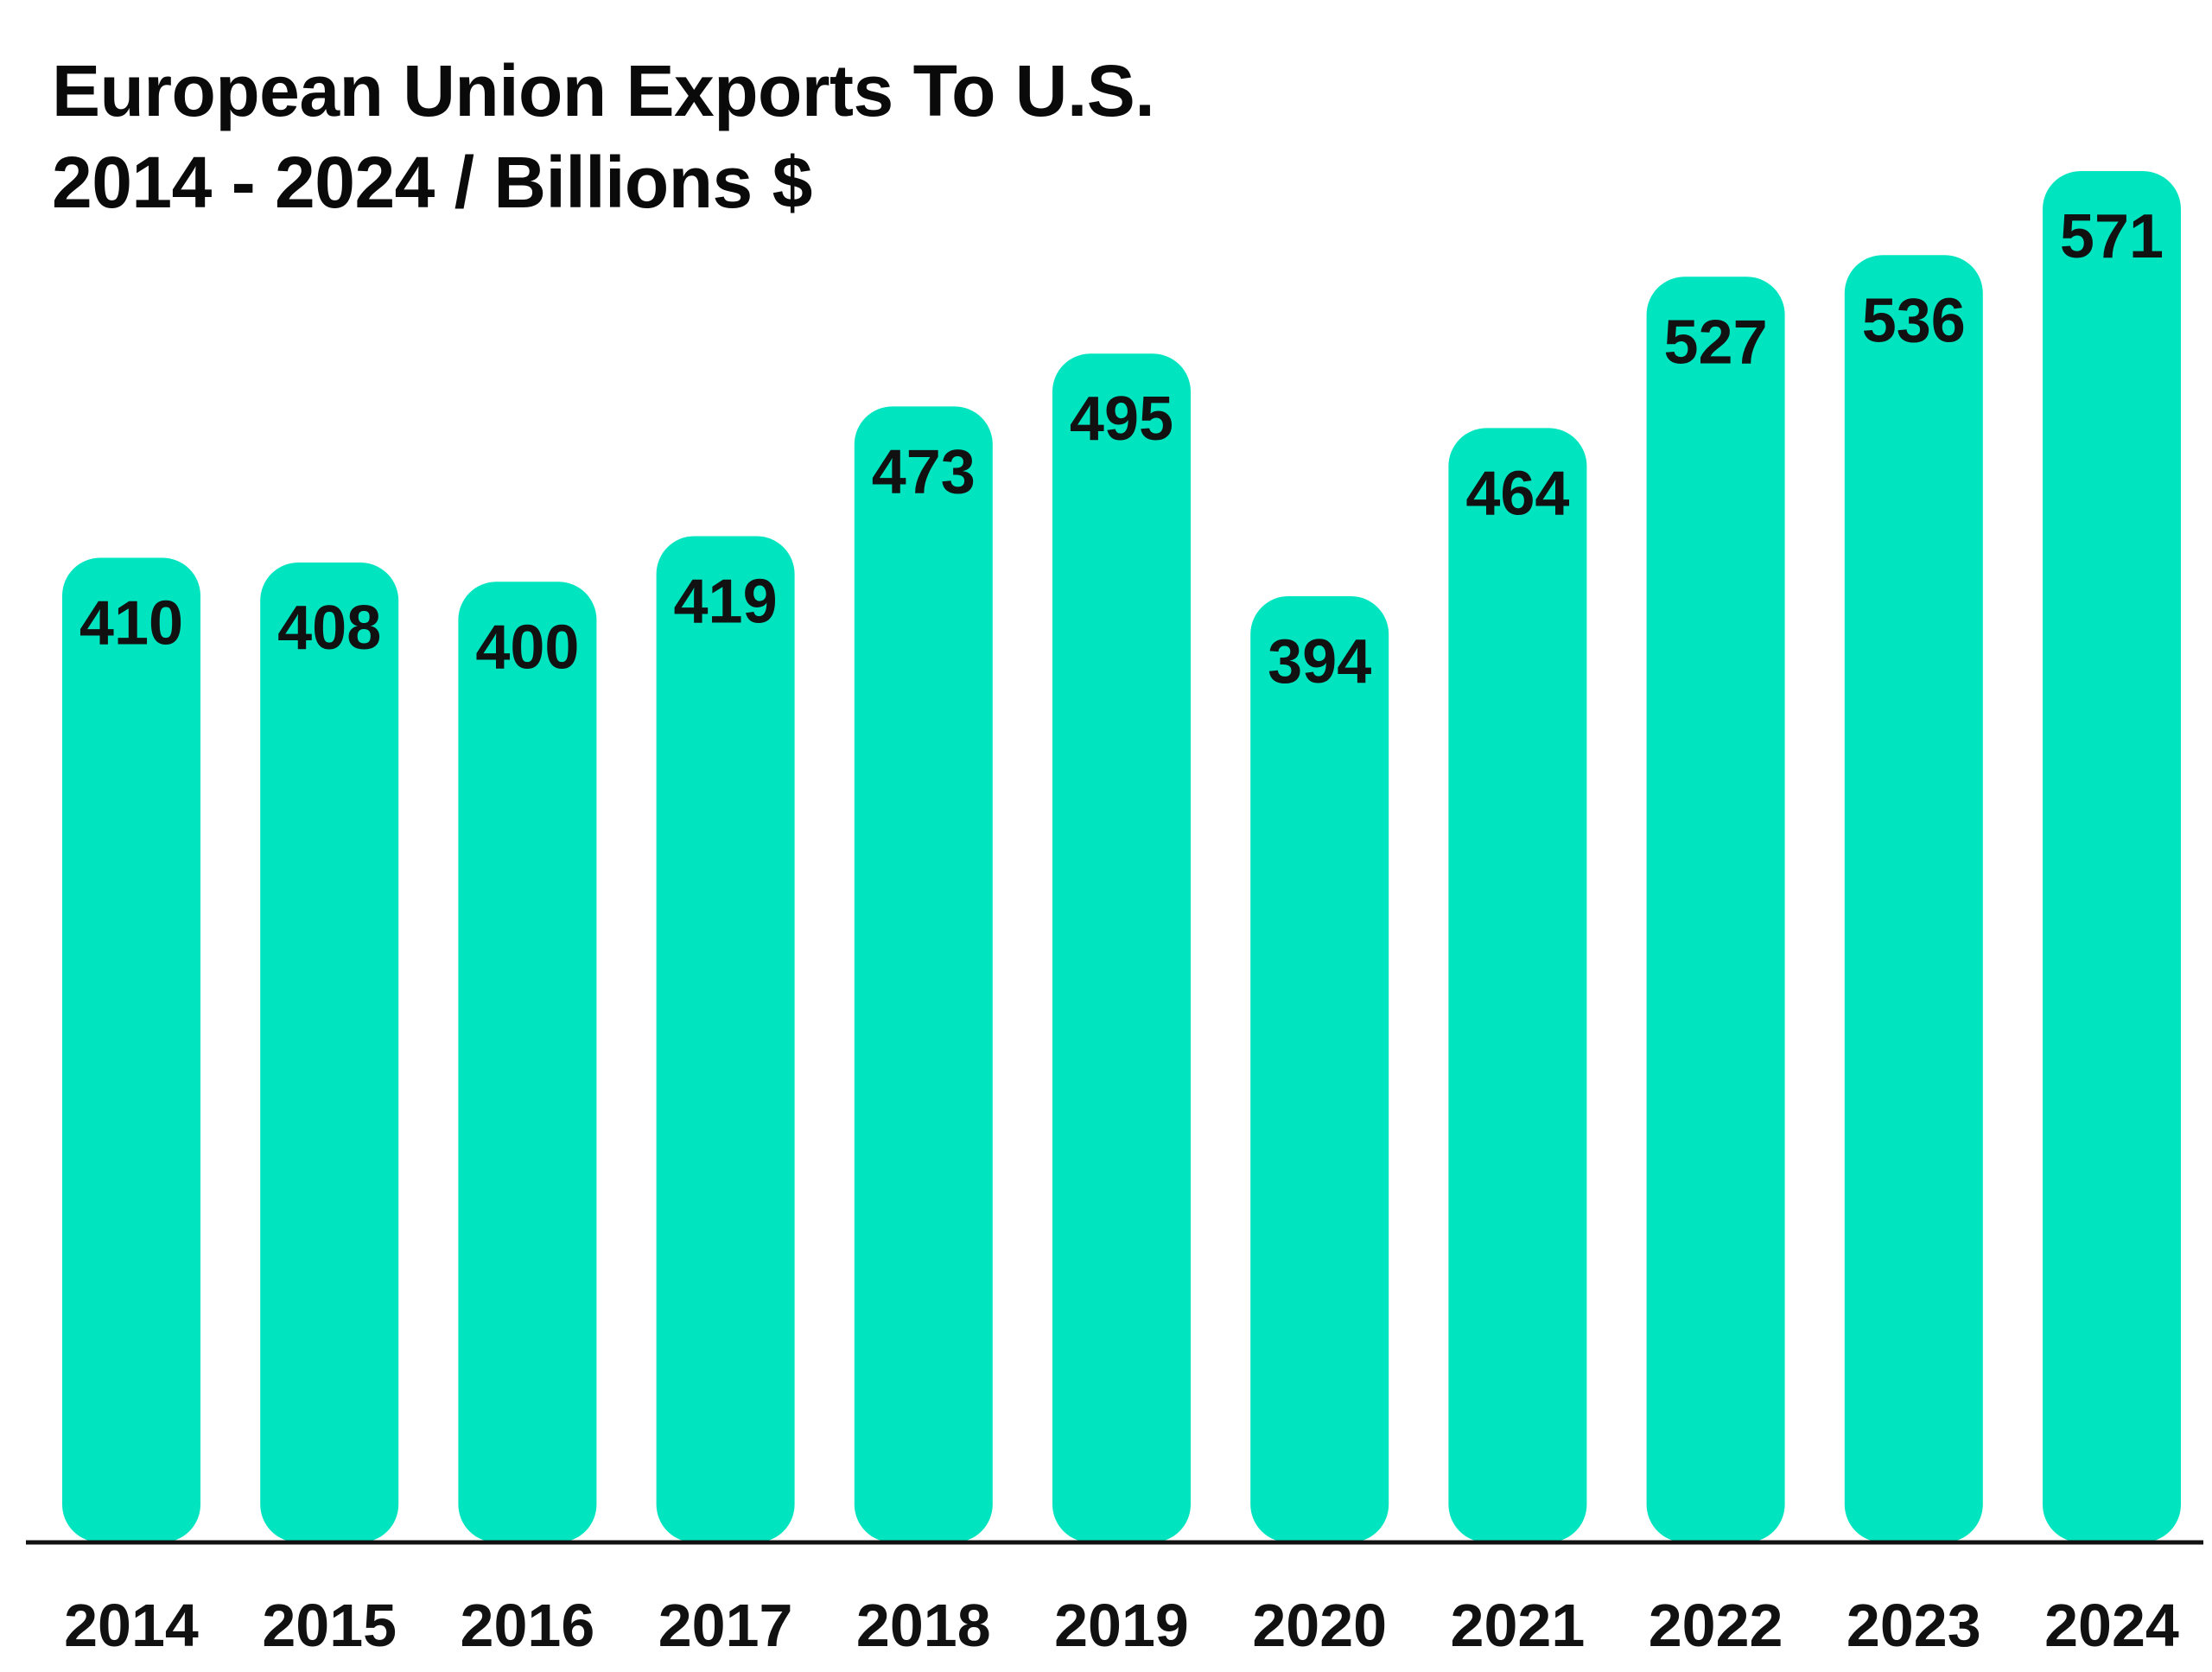 The image size is (2212, 1672). What do you see at coordinates (527, 1062) in the screenshot?
I see `bar-2016` at bounding box center [527, 1062].